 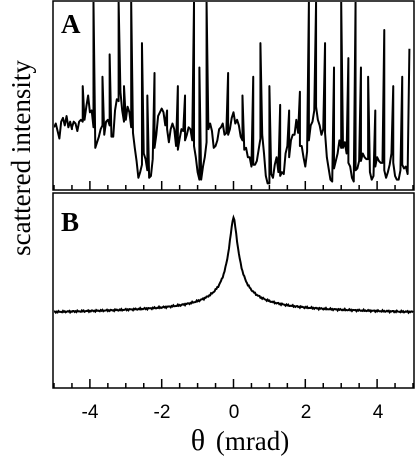 I want to click on x-tick-label-neg4: -4, so click(x=90, y=412).